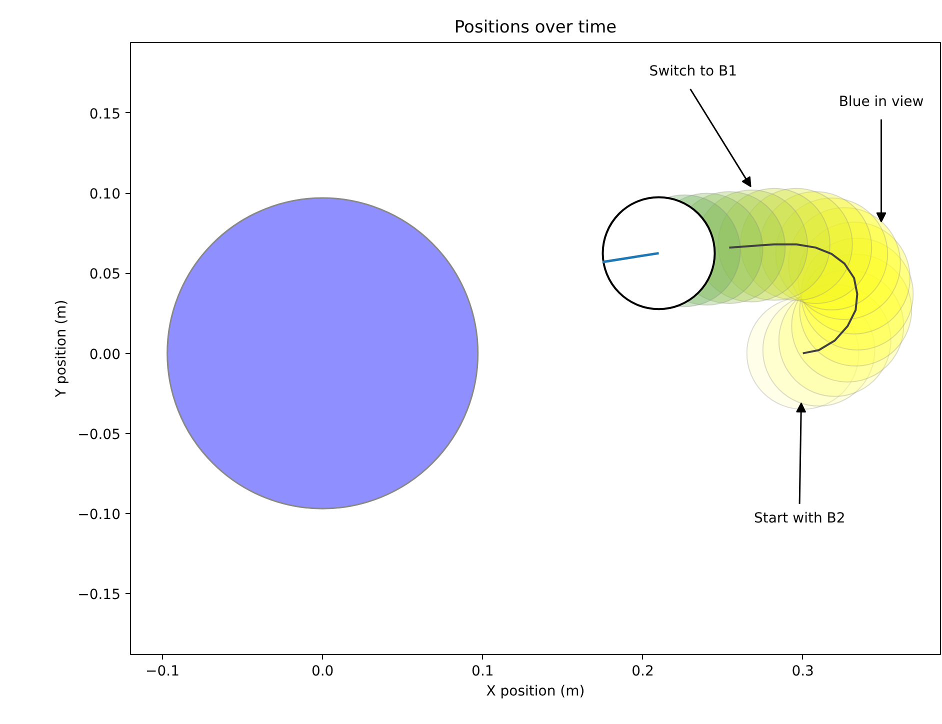 This screenshot has width=942, height=724. Describe the element at coordinates (643, 672) in the screenshot. I see `x-tick-label: 0.2` at that location.